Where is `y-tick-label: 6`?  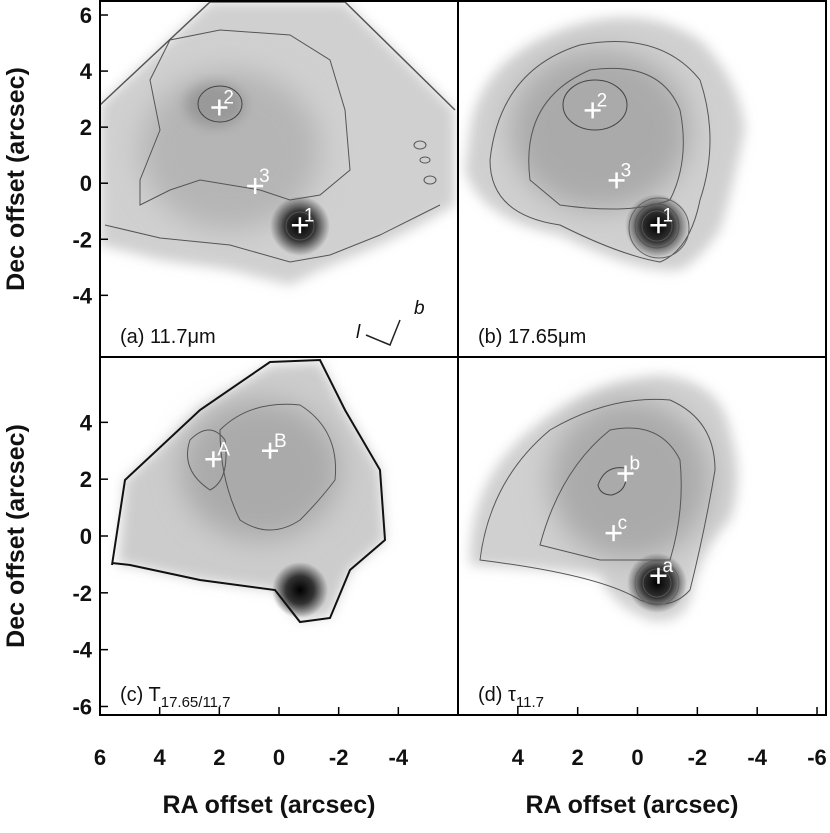
y-tick-label: 6 is located at coordinates (86, 15).